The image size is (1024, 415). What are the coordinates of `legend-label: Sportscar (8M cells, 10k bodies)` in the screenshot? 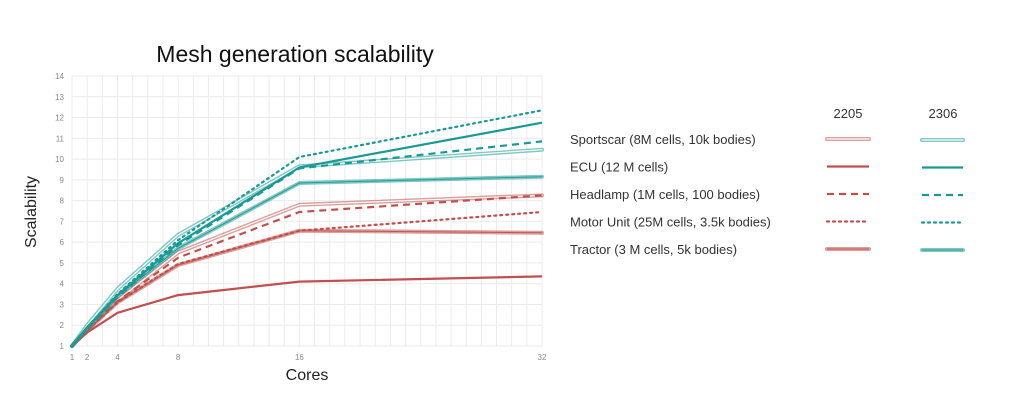 It's located at (663, 139).